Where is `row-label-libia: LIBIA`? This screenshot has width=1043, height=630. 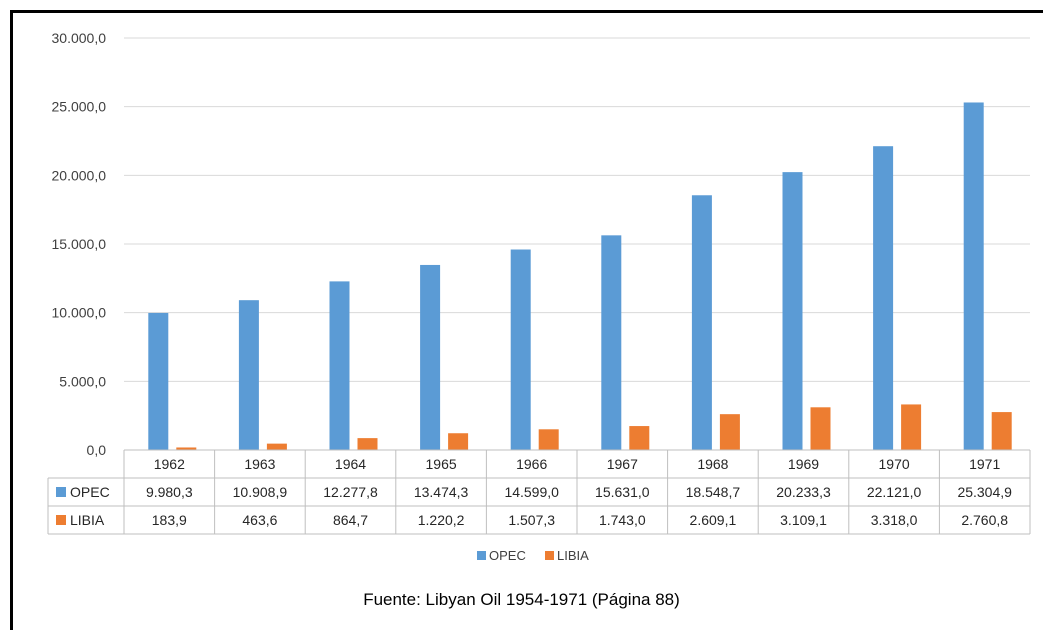 row-label-libia: LIBIA is located at coordinates (87, 520).